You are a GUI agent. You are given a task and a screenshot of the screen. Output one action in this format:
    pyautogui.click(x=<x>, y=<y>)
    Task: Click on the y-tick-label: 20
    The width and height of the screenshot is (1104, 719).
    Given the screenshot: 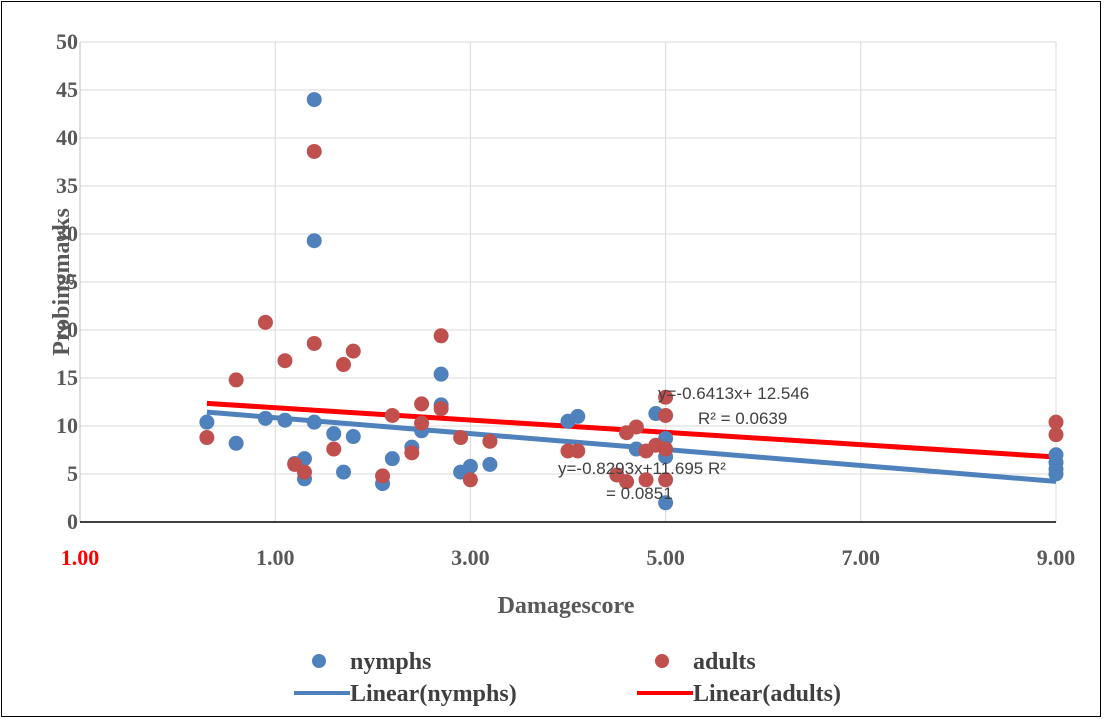 What is the action you would take?
    pyautogui.click(x=67, y=329)
    